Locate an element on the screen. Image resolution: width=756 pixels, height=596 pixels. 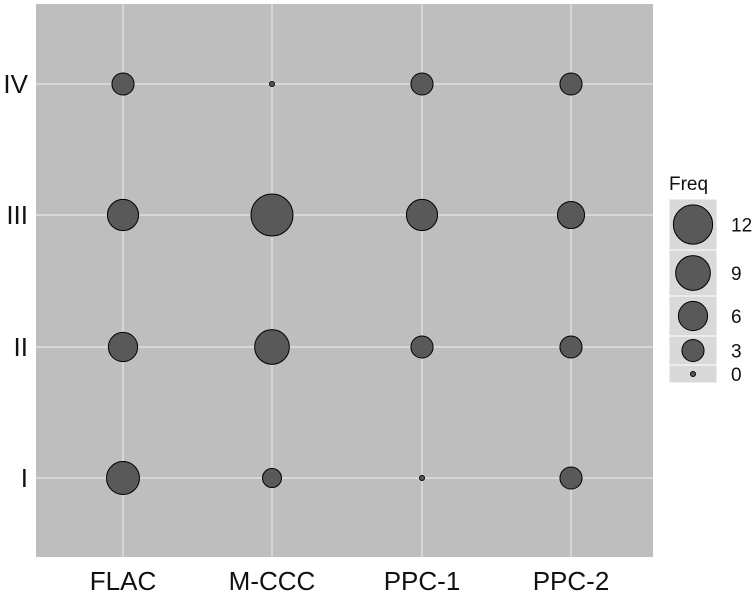
point-ppc-2-iii is located at coordinates (571, 215).